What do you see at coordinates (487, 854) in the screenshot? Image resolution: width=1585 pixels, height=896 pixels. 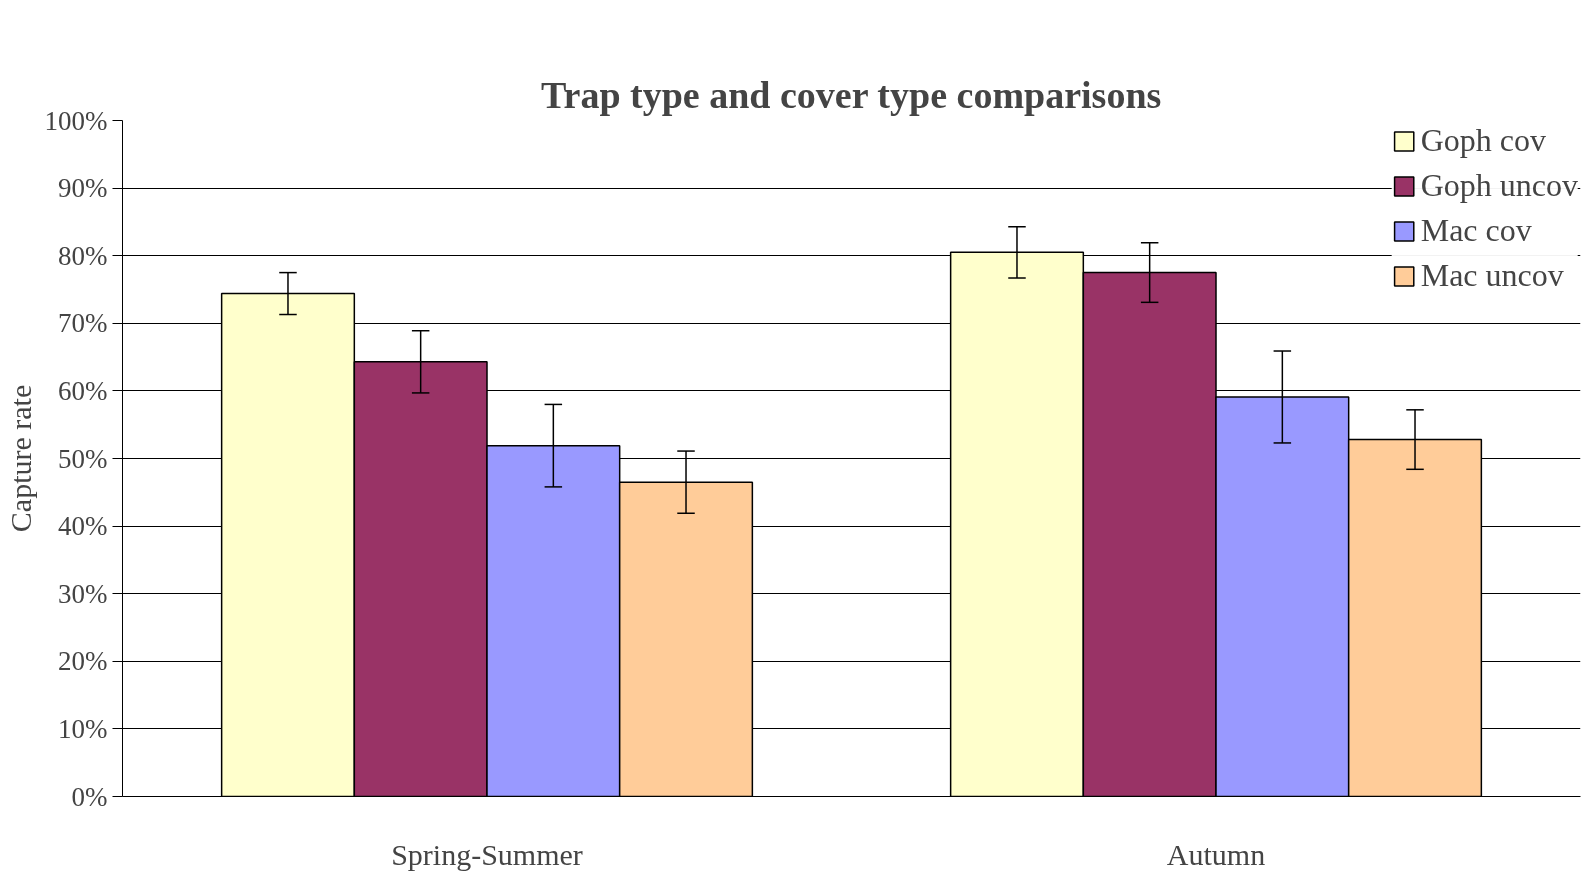 I see `x-tick-label: Spring-Summer` at bounding box center [487, 854].